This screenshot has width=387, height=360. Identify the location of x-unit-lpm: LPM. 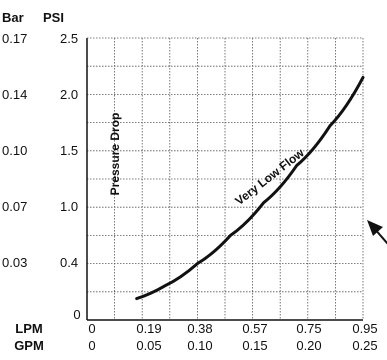
(28, 328).